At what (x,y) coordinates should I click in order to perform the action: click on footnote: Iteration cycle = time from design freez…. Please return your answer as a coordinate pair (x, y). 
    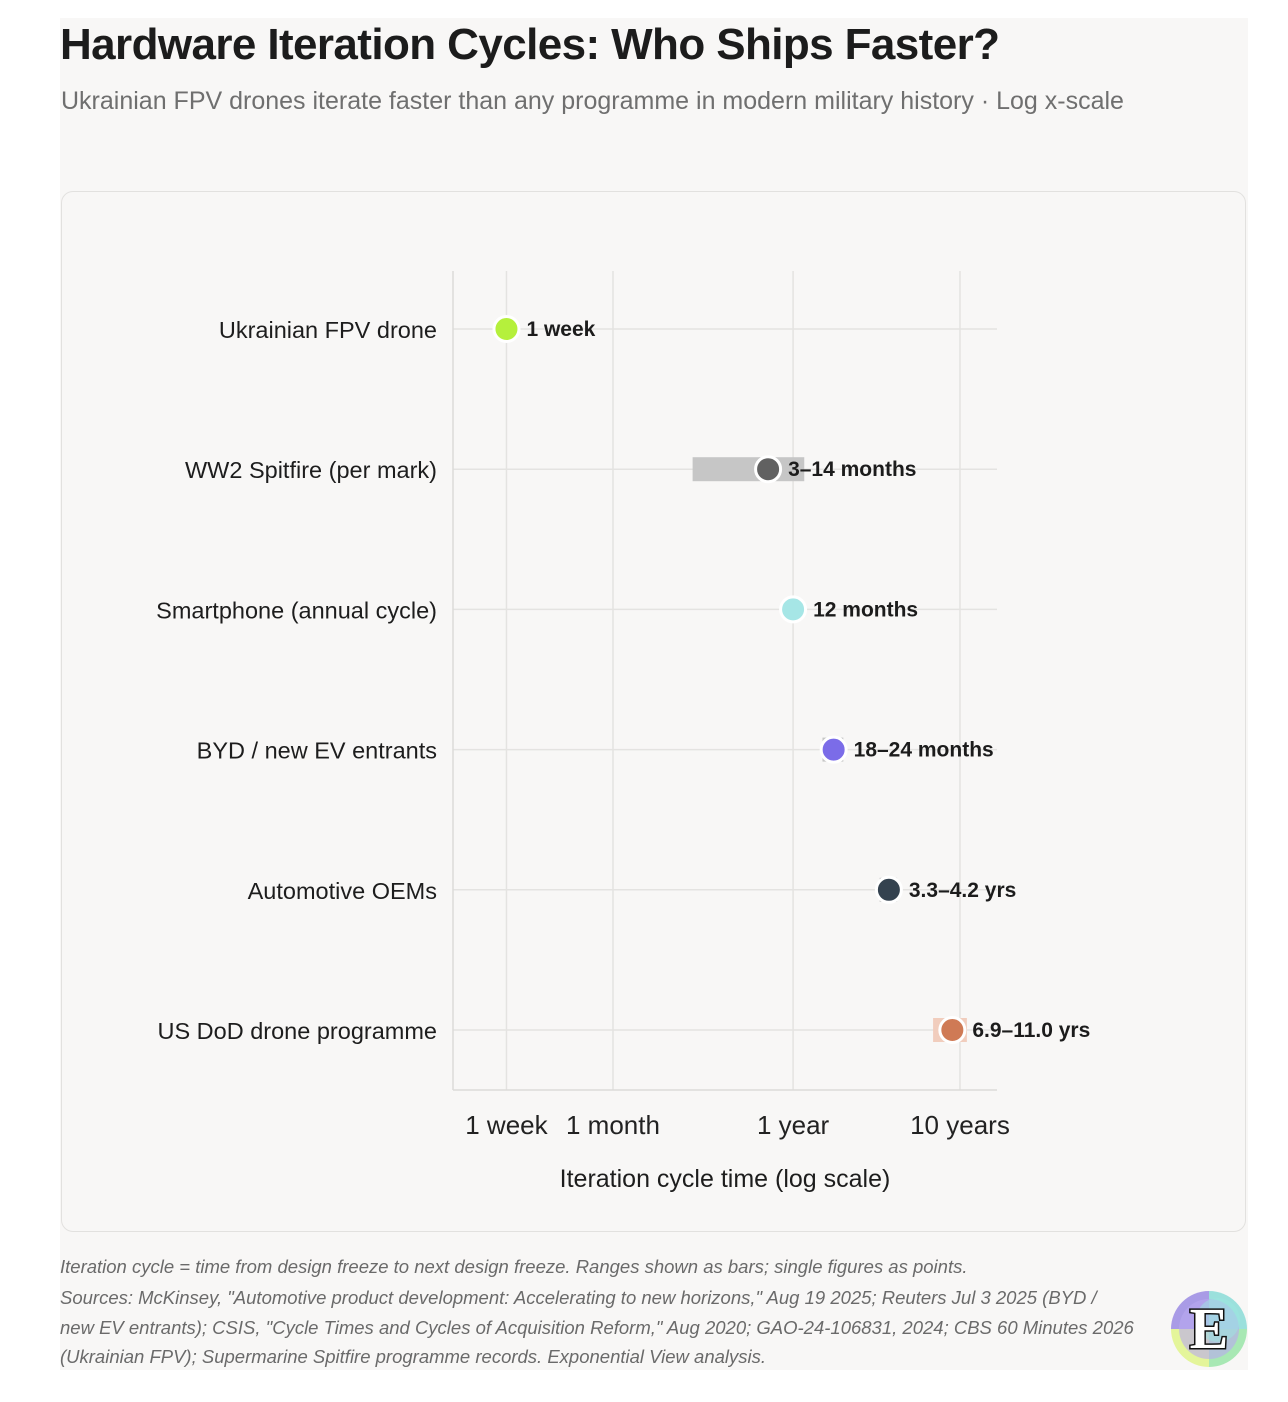
    Looking at the image, I should click on (514, 1266).